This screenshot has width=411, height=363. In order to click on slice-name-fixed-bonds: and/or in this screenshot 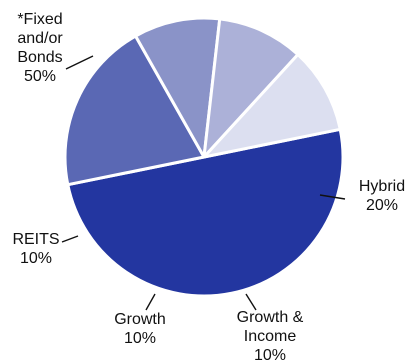, I will do `click(40, 38)`.